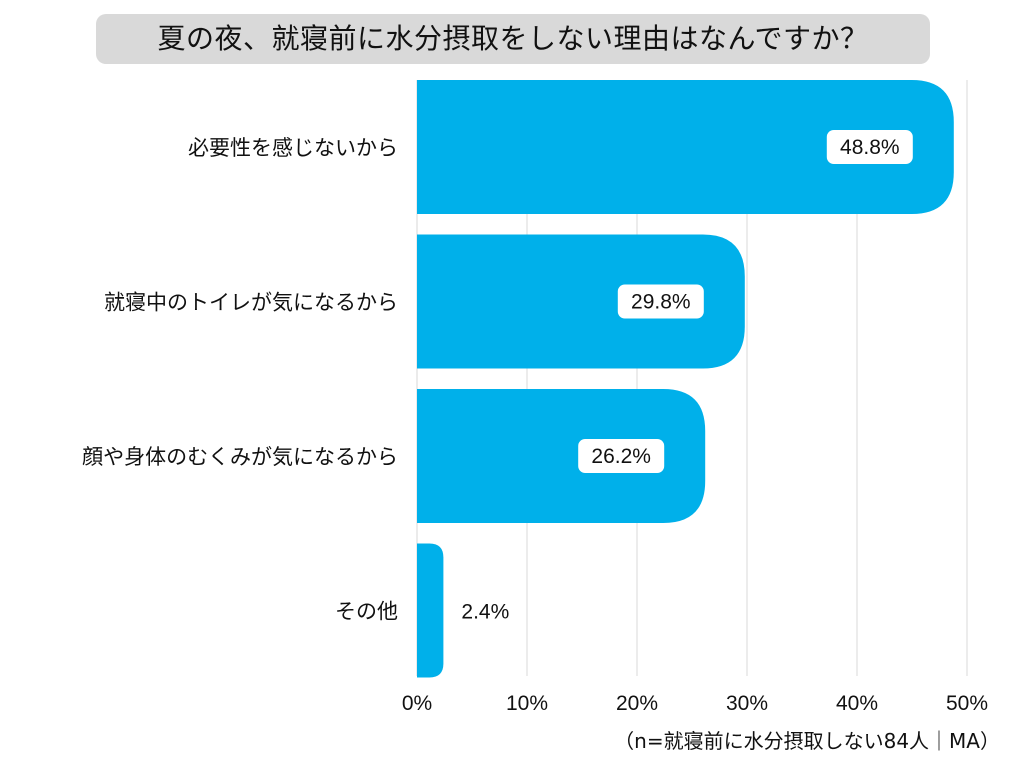  What do you see at coordinates (747, 703) in the screenshot?
I see `x-tick-label-3: 30%` at bounding box center [747, 703].